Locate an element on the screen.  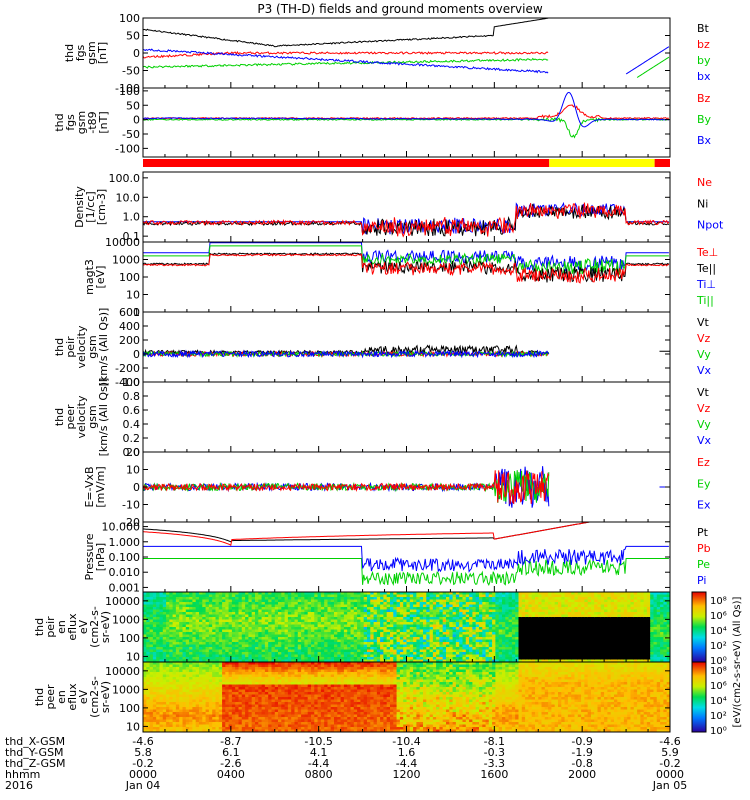
y-axis-label: E=-VxB is located at coordinates (89, 486).